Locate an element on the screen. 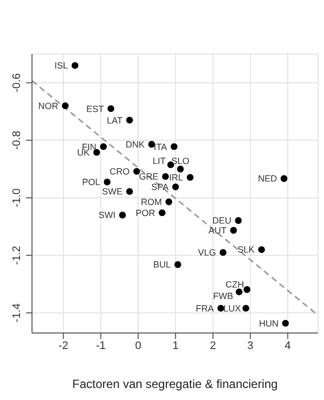 The height and width of the screenshot is (400, 324). annotation: FRA is located at coordinates (205, 308).